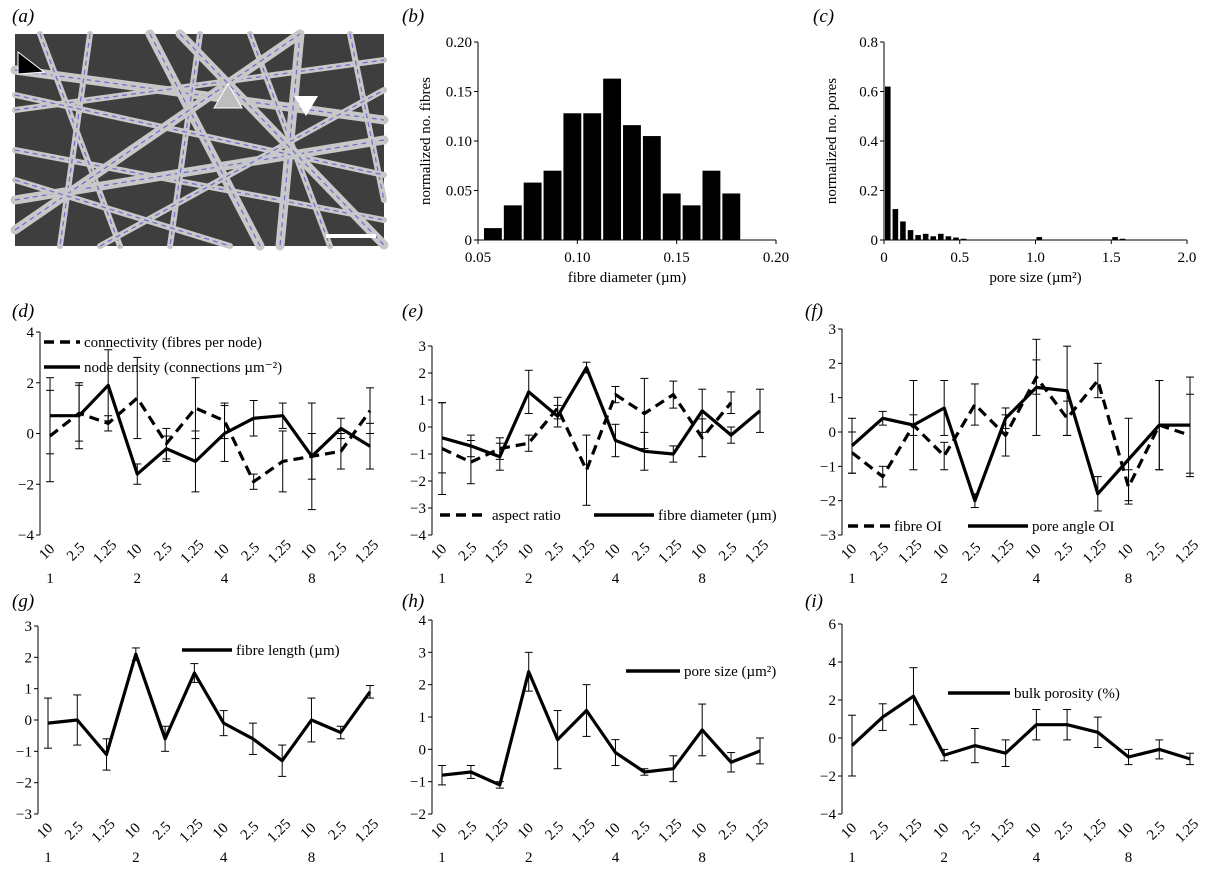  What do you see at coordinates (868, 192) in the screenshot?
I see `y-tick-label: 0.2` at bounding box center [868, 192].